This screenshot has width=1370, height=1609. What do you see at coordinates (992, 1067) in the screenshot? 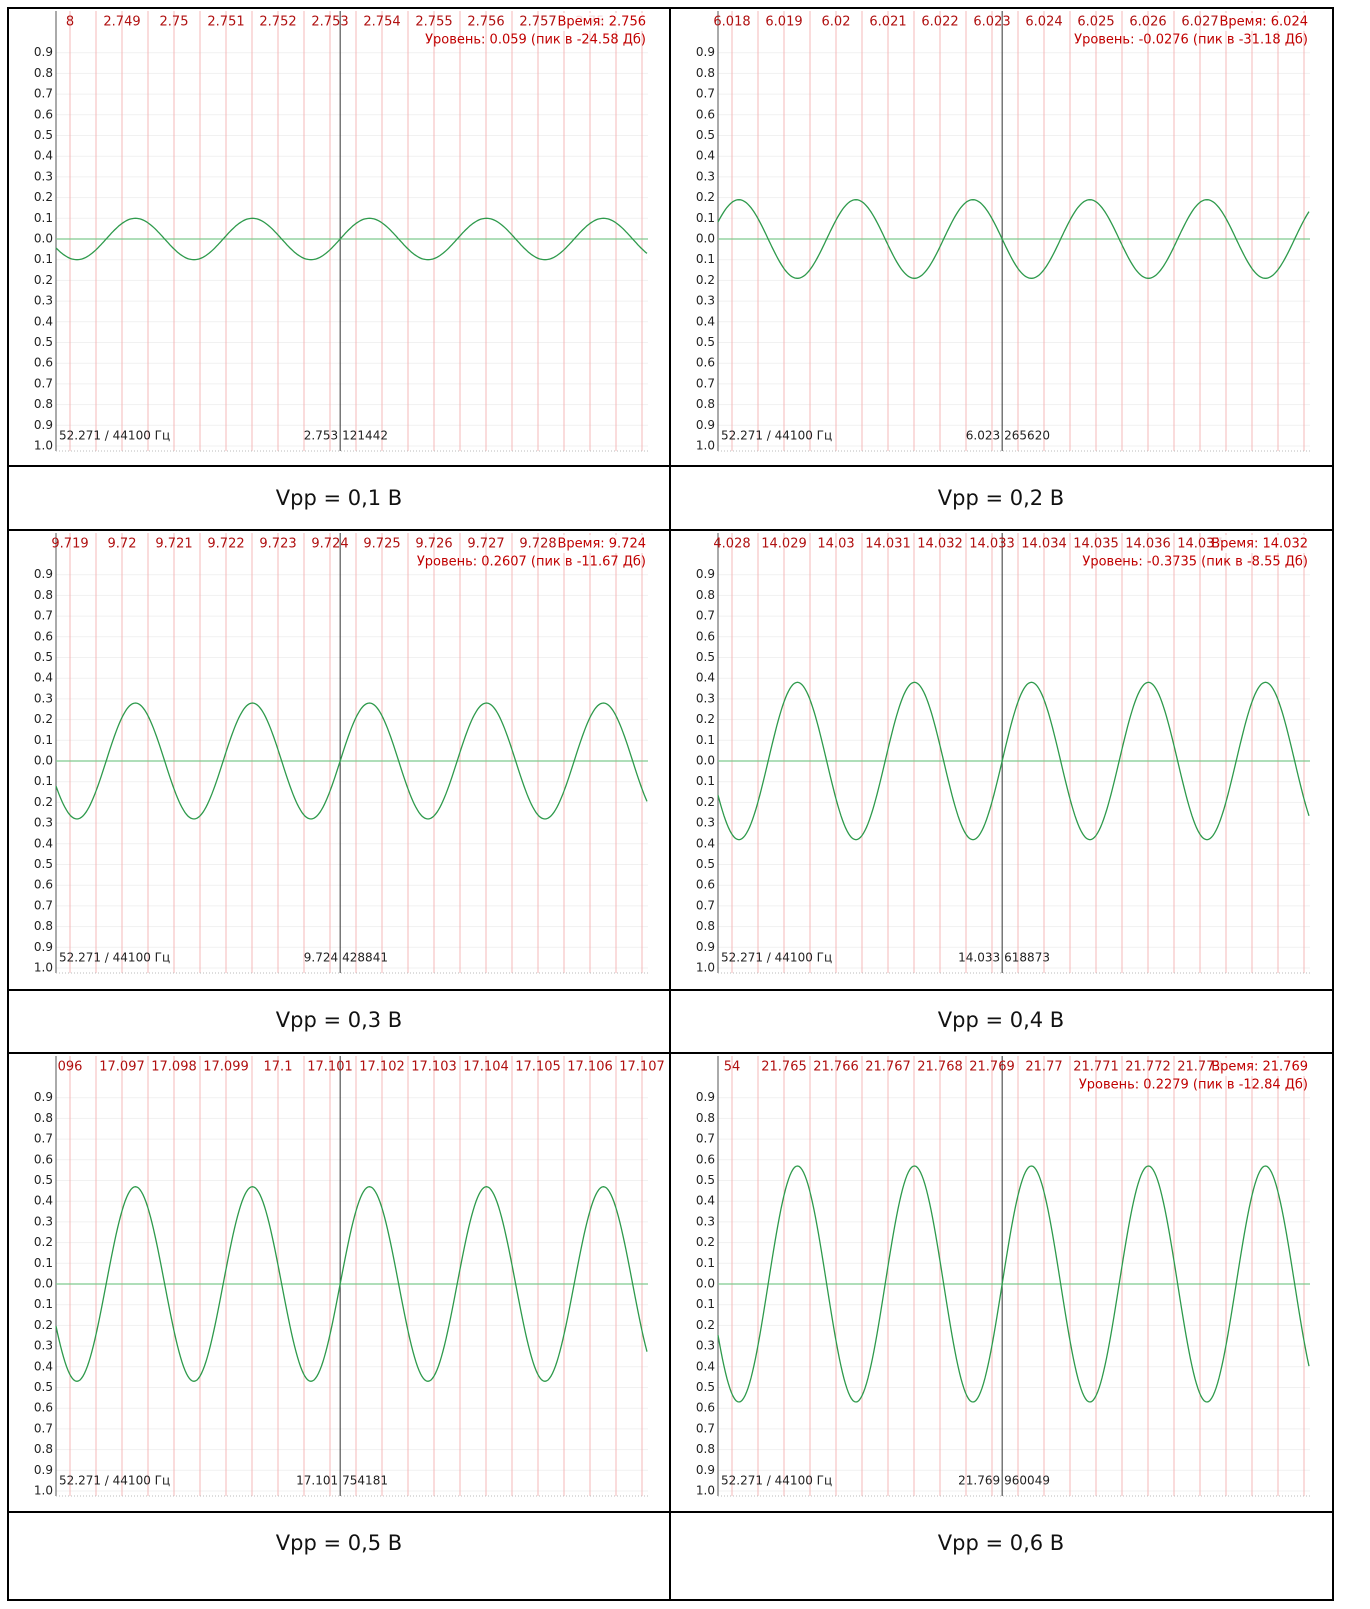
I see `x-tick-label: 21.769` at bounding box center [992, 1067].